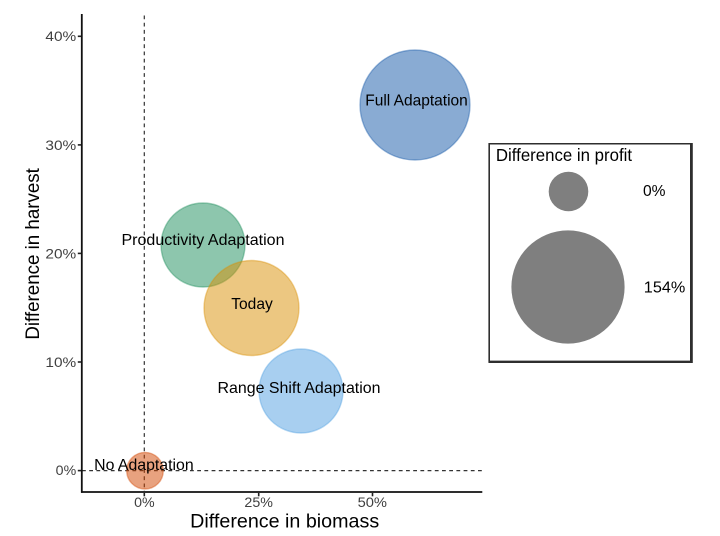  What do you see at coordinates (60, 36) in the screenshot?
I see `svg-text: 40%` at bounding box center [60, 36].